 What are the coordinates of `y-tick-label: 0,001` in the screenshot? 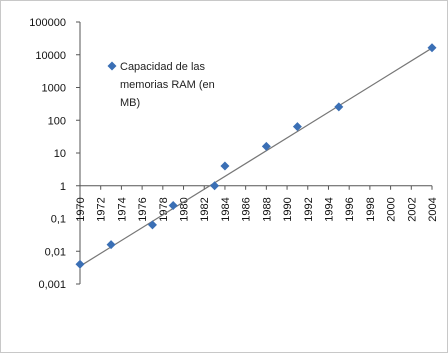 It's located at (52, 285).